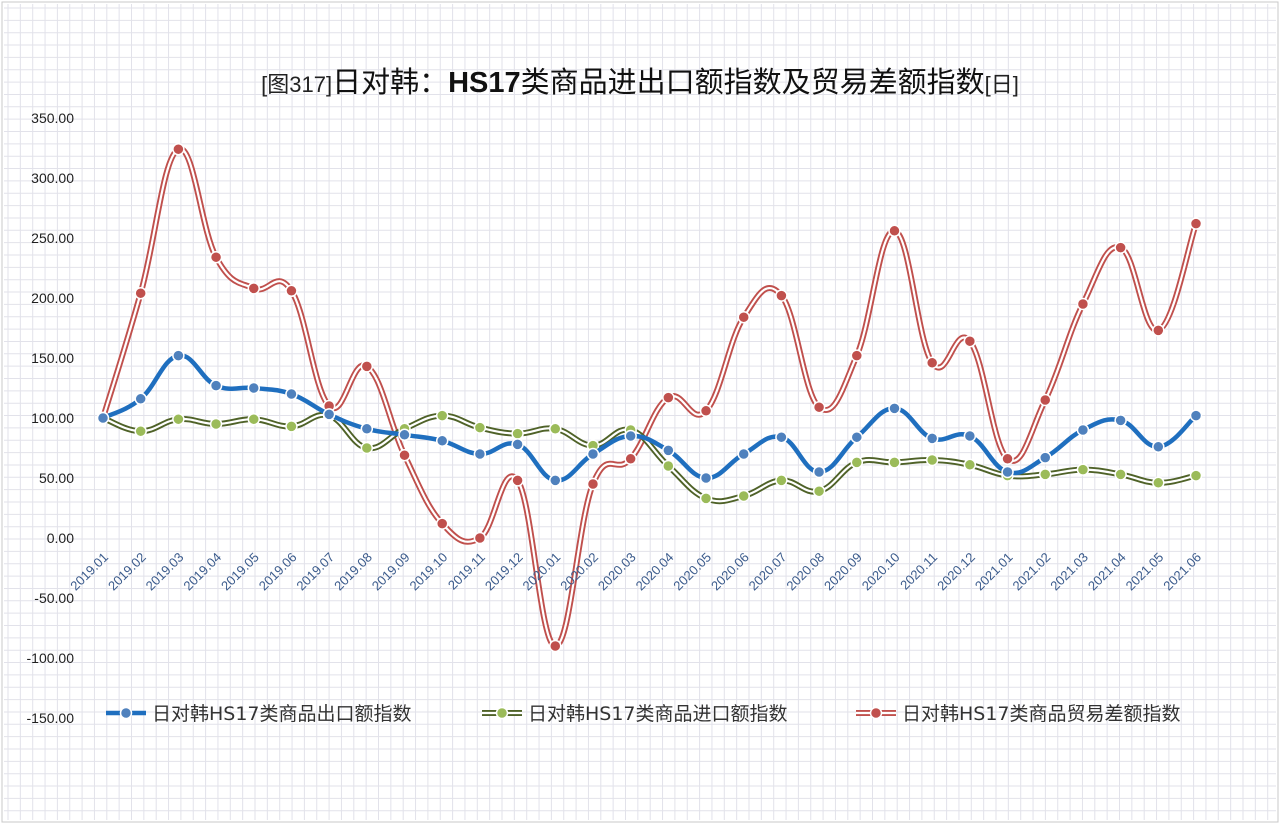 Image resolution: width=1280 pixels, height=824 pixels. I want to click on y-tick-label: -150.00, so click(51, 718).